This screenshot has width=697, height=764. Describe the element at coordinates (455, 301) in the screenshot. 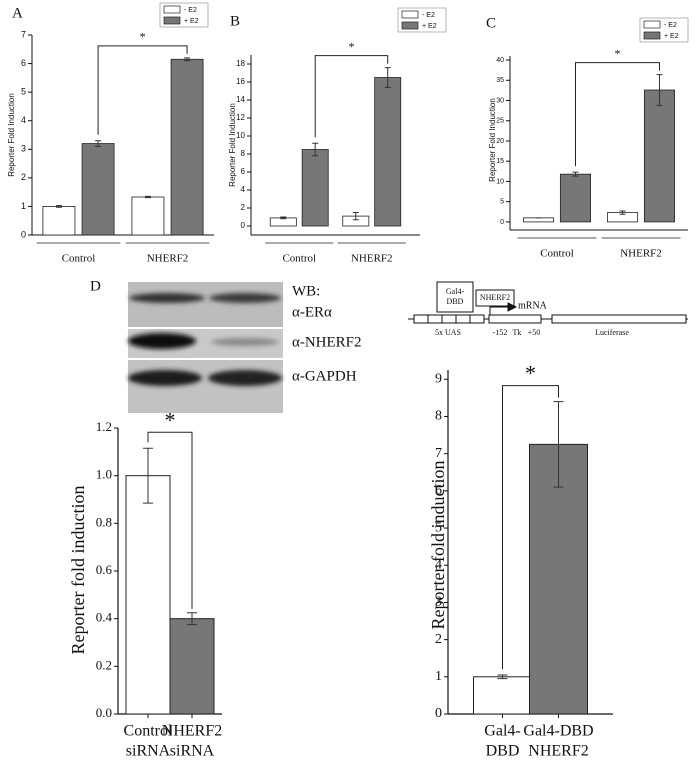

I see `gal4-label: DBD` at that location.